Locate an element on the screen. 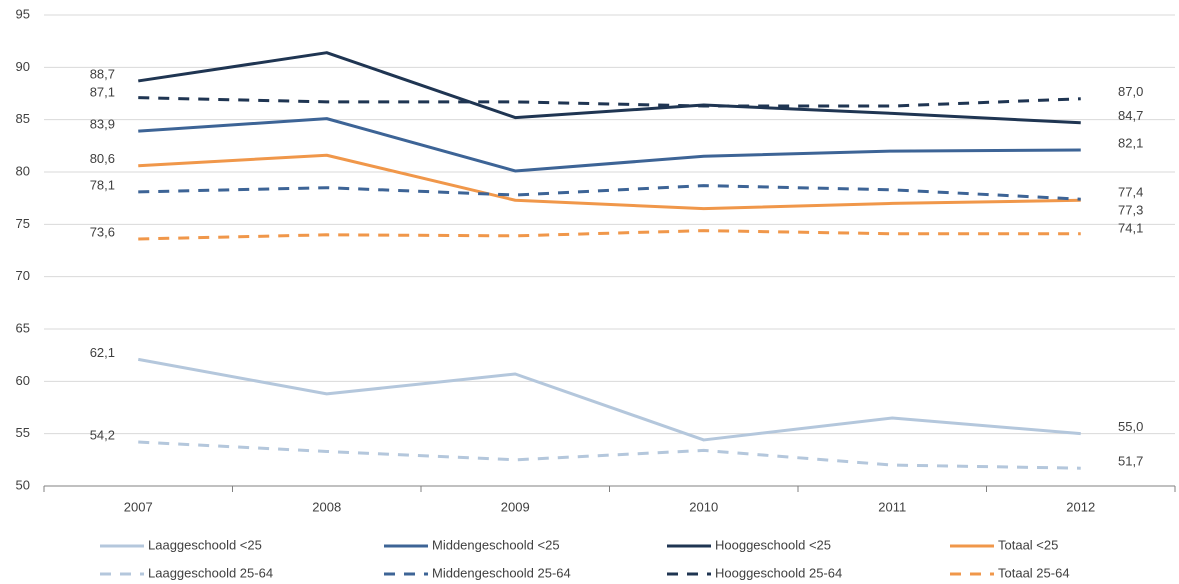 The width and height of the screenshot is (1179, 584). y-tick-label: 50 is located at coordinates (23, 484).